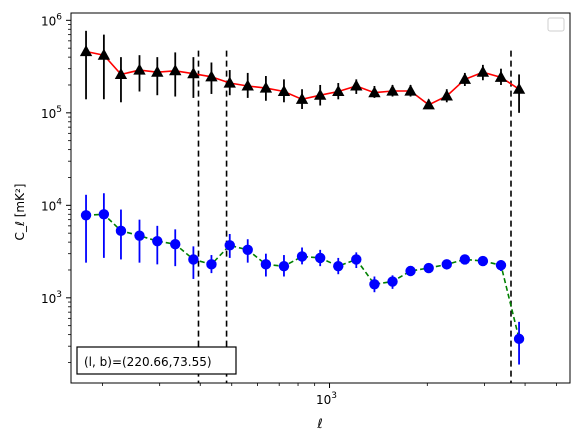 This screenshot has width=580, height=441. What do you see at coordinates (51, 205) in the screenshot?
I see `y-tick-label-2: 10⁴` at bounding box center [51, 205].